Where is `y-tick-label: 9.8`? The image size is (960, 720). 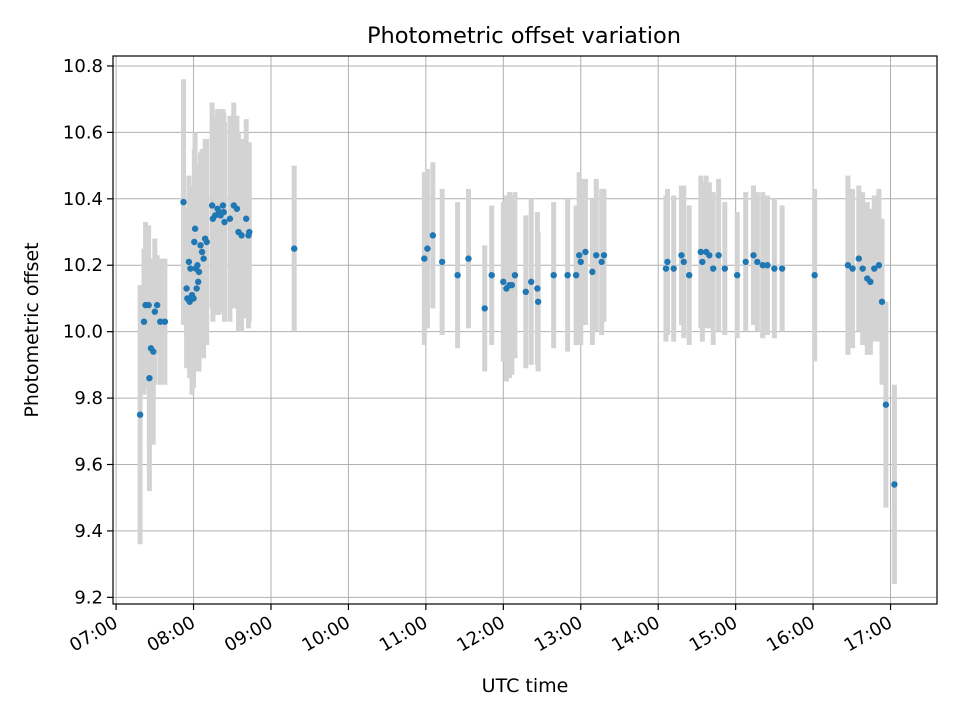 y-tick-label: 9.8 is located at coordinates (88, 398).